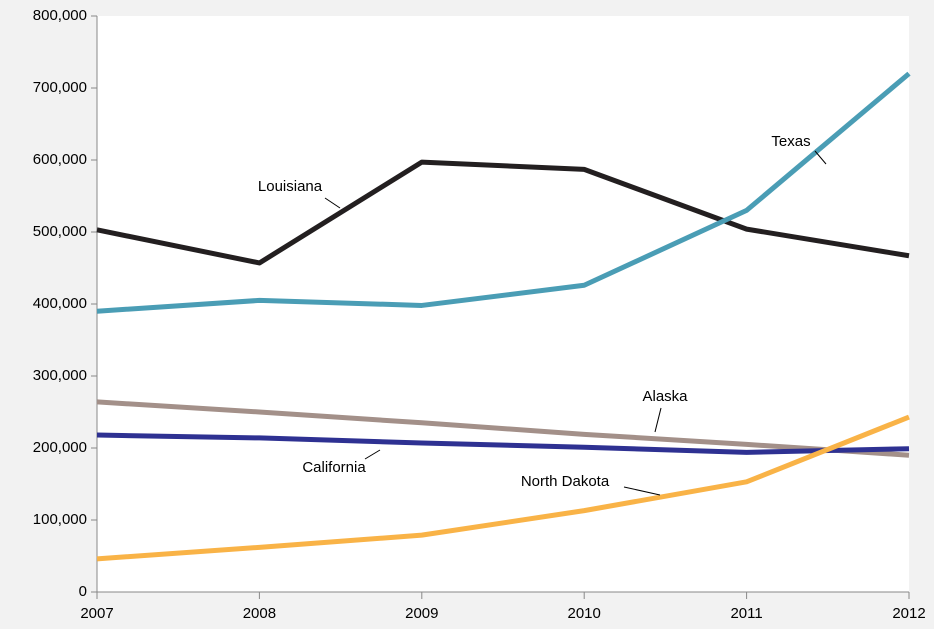 Image resolution: width=934 pixels, height=629 pixels. I want to click on x-tick-label: 2011, so click(746, 613).